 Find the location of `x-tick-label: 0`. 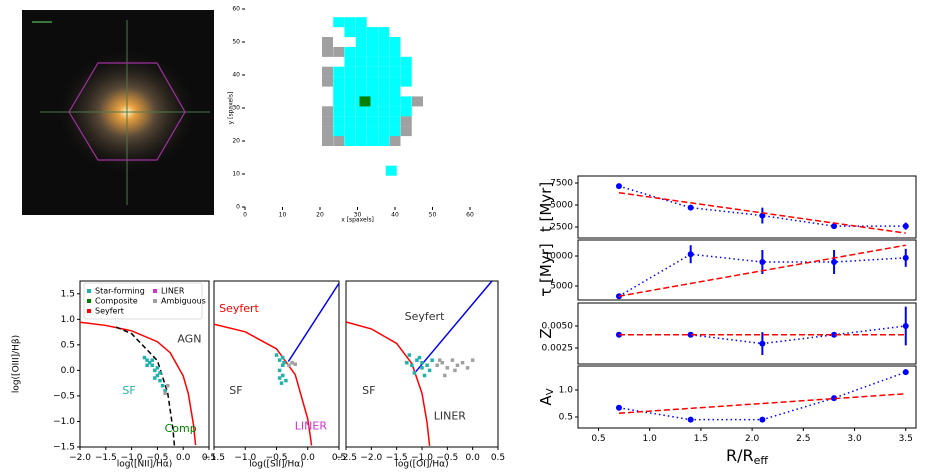

x-tick-label: 0 is located at coordinates (245, 215).